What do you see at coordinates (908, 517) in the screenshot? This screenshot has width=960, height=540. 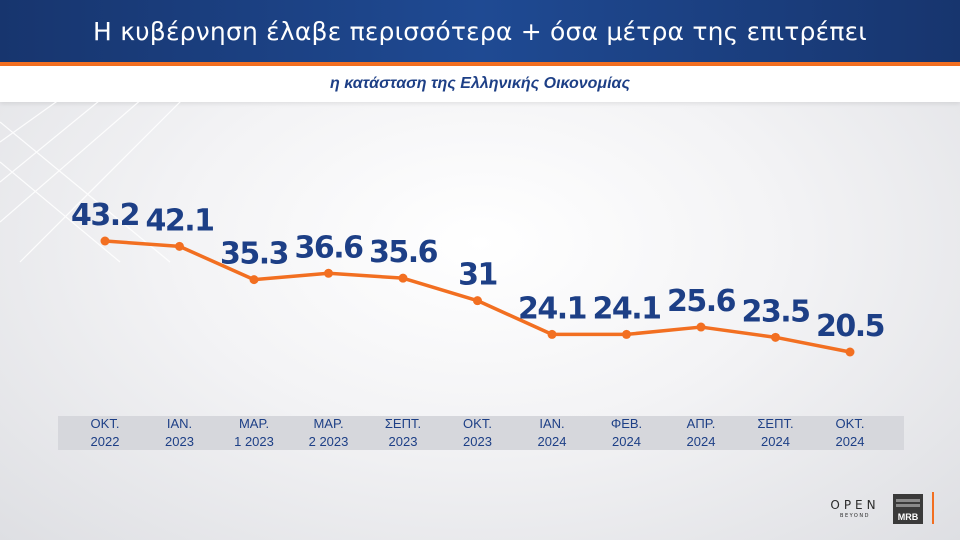 I see `mrb-logo-text: MRB` at bounding box center [908, 517].